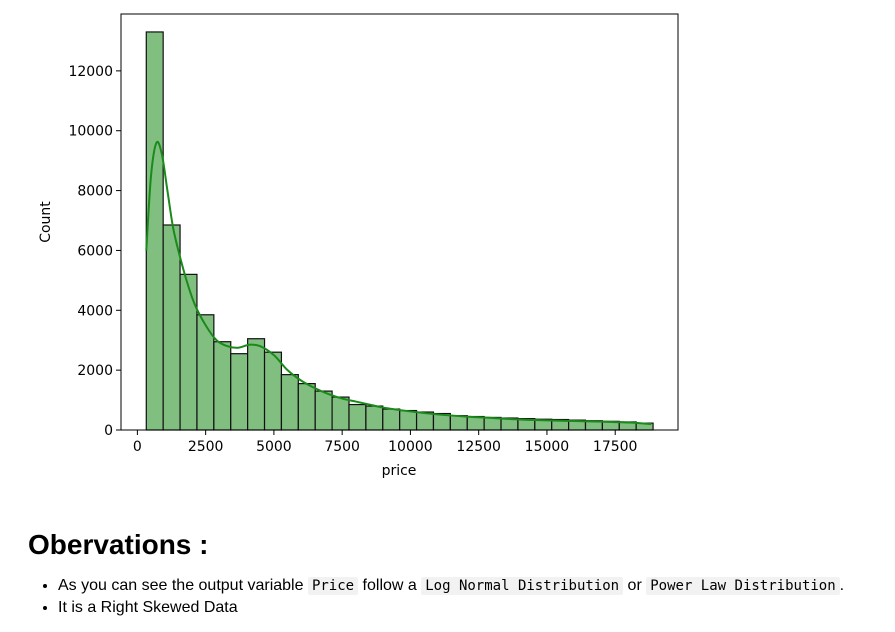 The width and height of the screenshot is (895, 632). Describe the element at coordinates (547, 447) in the screenshot. I see `x-tick-label: 15000` at that location.